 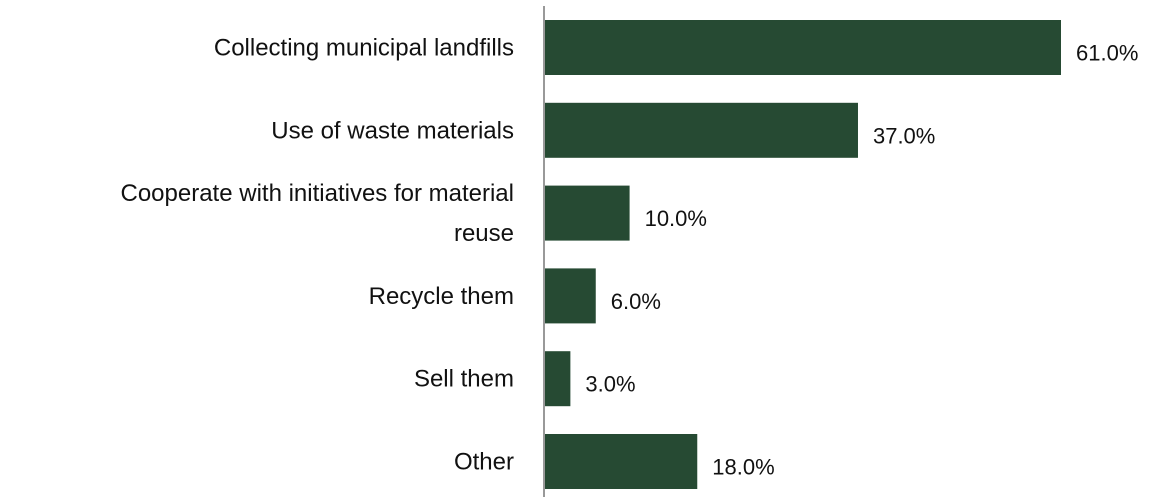 What do you see at coordinates (636, 301) in the screenshot?
I see `data-label: 6.0%` at bounding box center [636, 301].